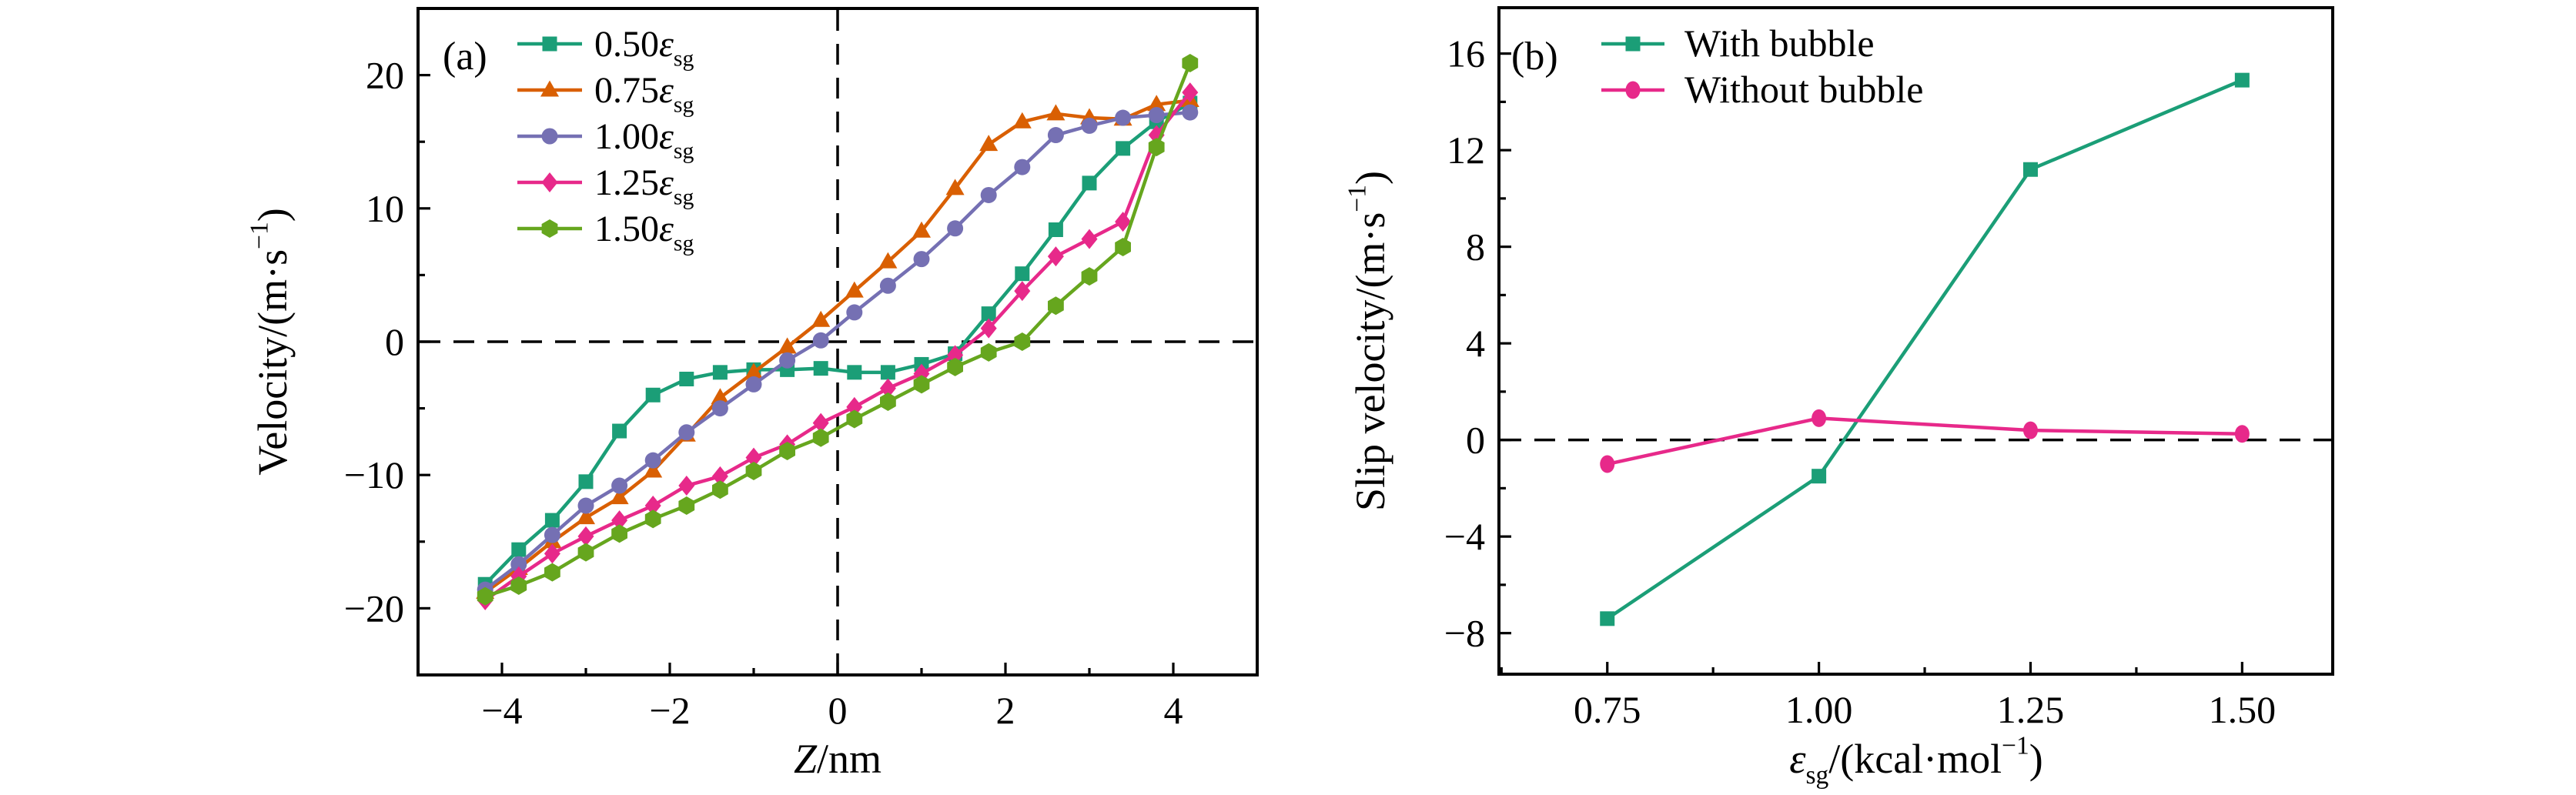 This screenshot has width=2576, height=795. I want to click on x-tick-label: 2, so click(1006, 710).